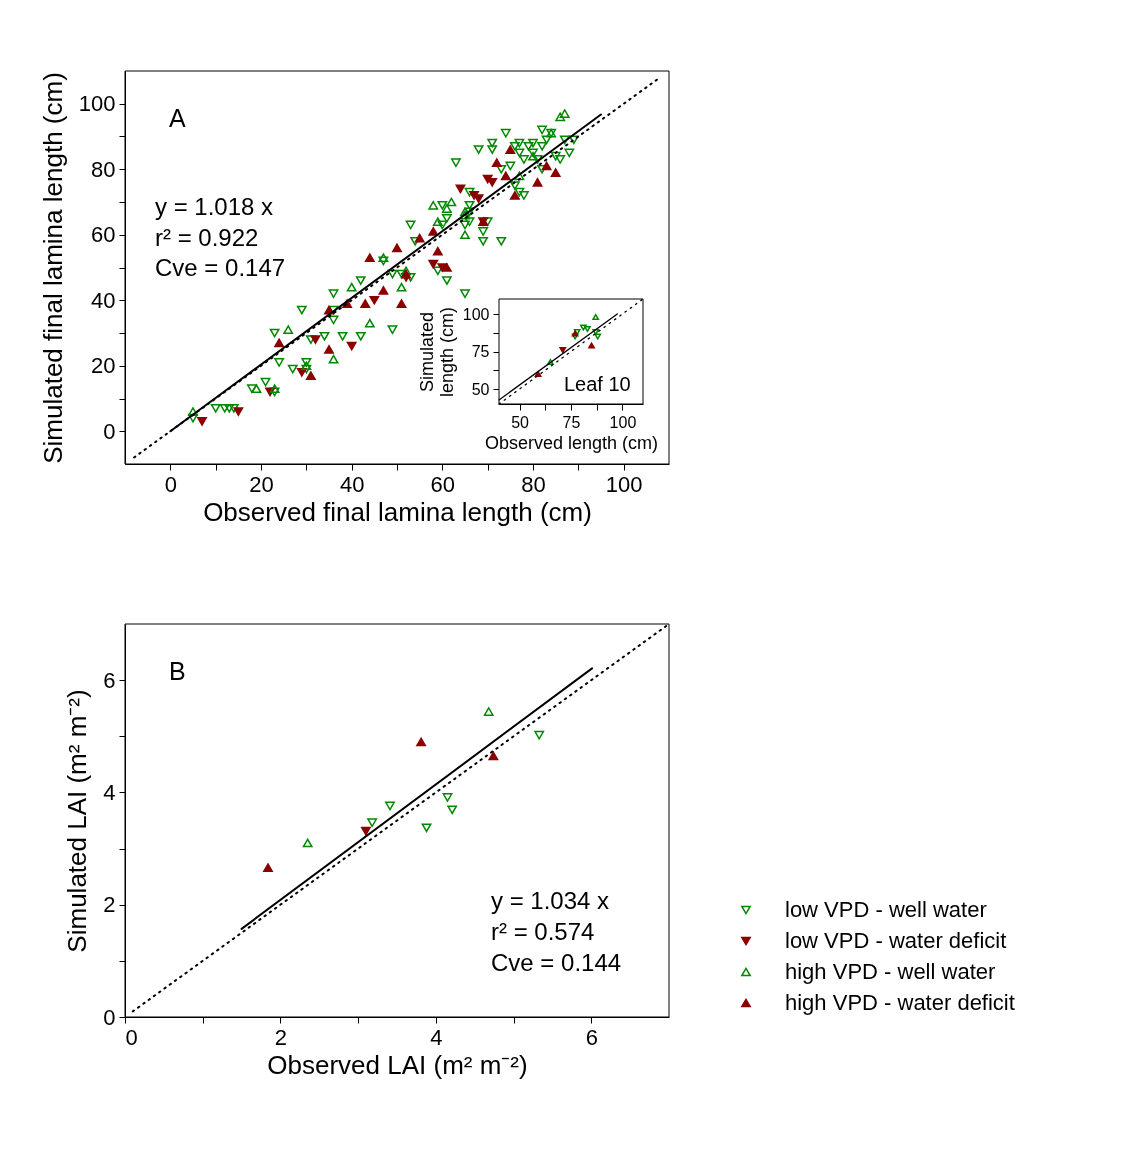 The width and height of the screenshot is (1121, 1161). I want to click on x-axis-title: Observed LAI (m² m⁻²), so click(397, 1064).